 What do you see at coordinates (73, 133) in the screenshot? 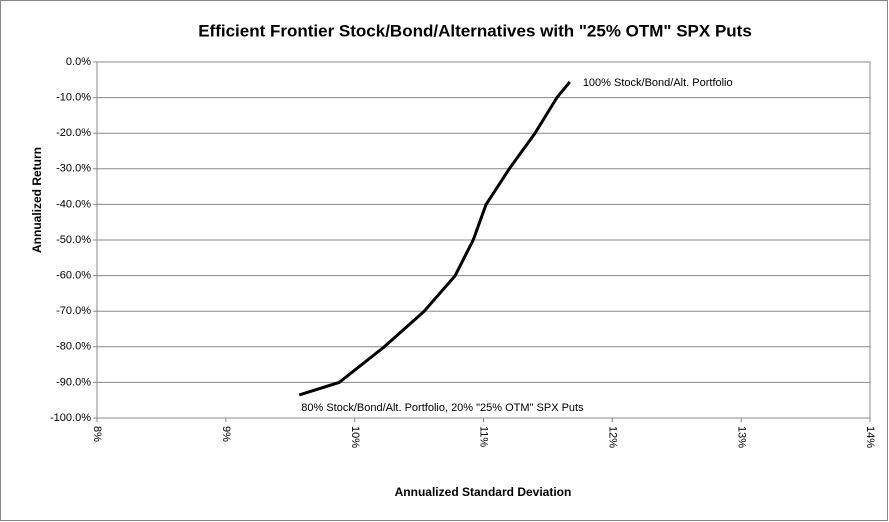
I see `y-tick-label: -20.0%` at bounding box center [73, 133].